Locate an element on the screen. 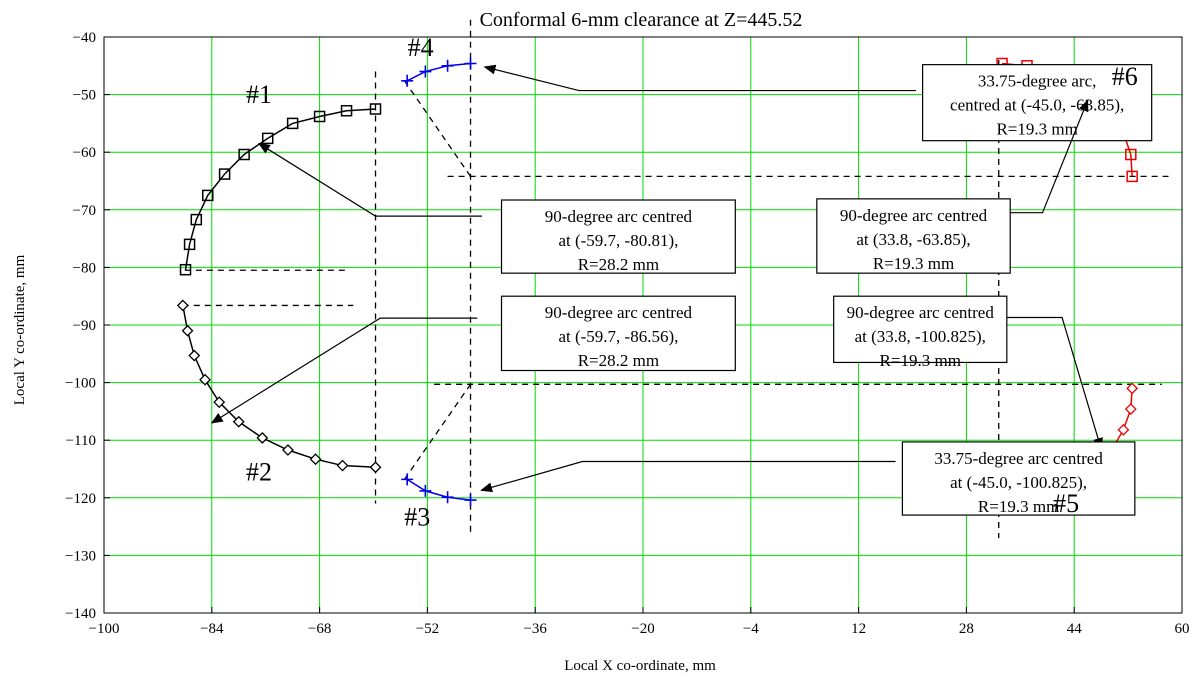  x-tick-label: −52 is located at coordinates (427, 629).